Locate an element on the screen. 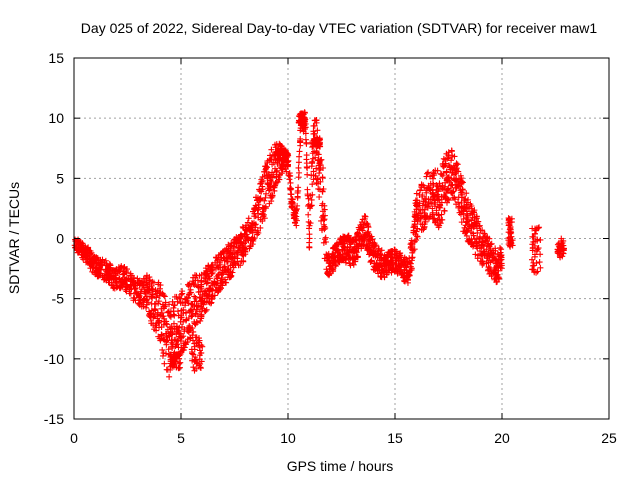 This screenshot has width=640, height=485. x-tick-label: 5 is located at coordinates (181, 438).